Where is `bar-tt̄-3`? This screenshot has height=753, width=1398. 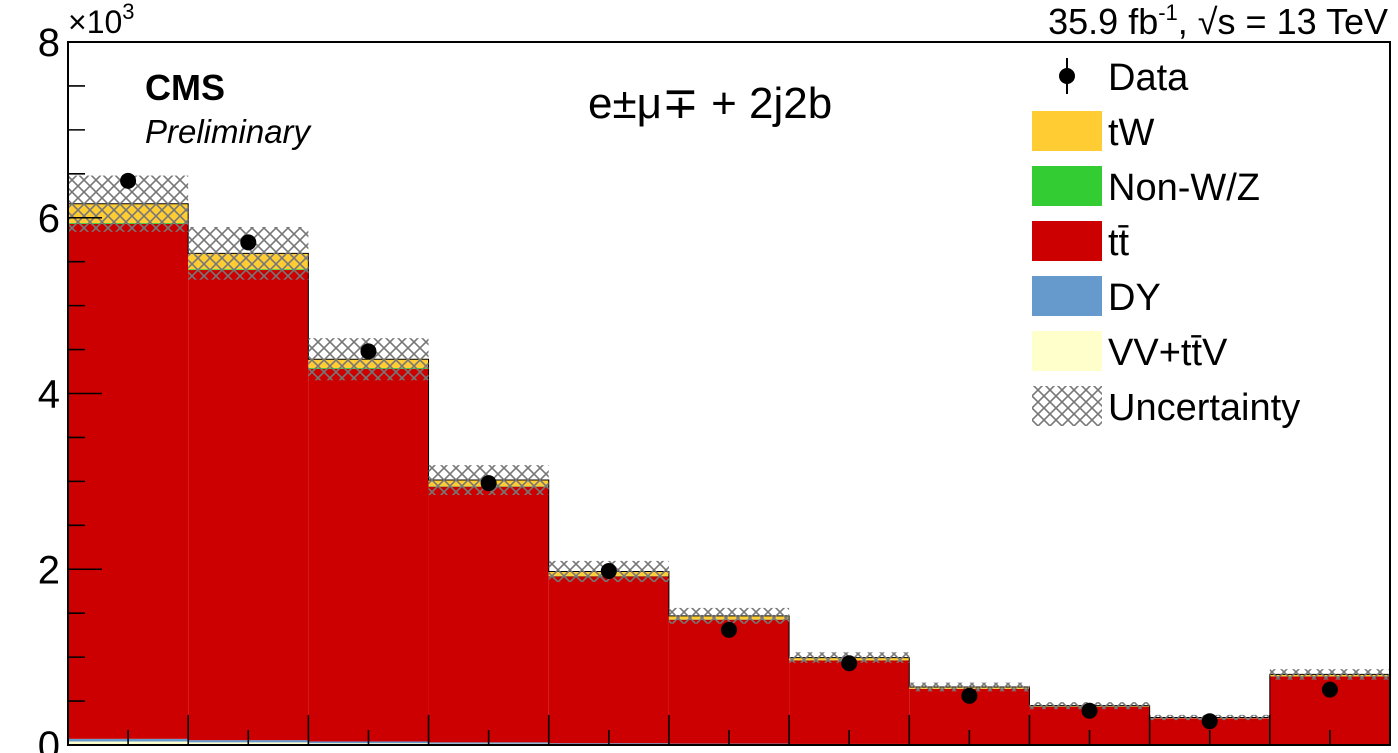
bar-tt̄-3 is located at coordinates (488, 614).